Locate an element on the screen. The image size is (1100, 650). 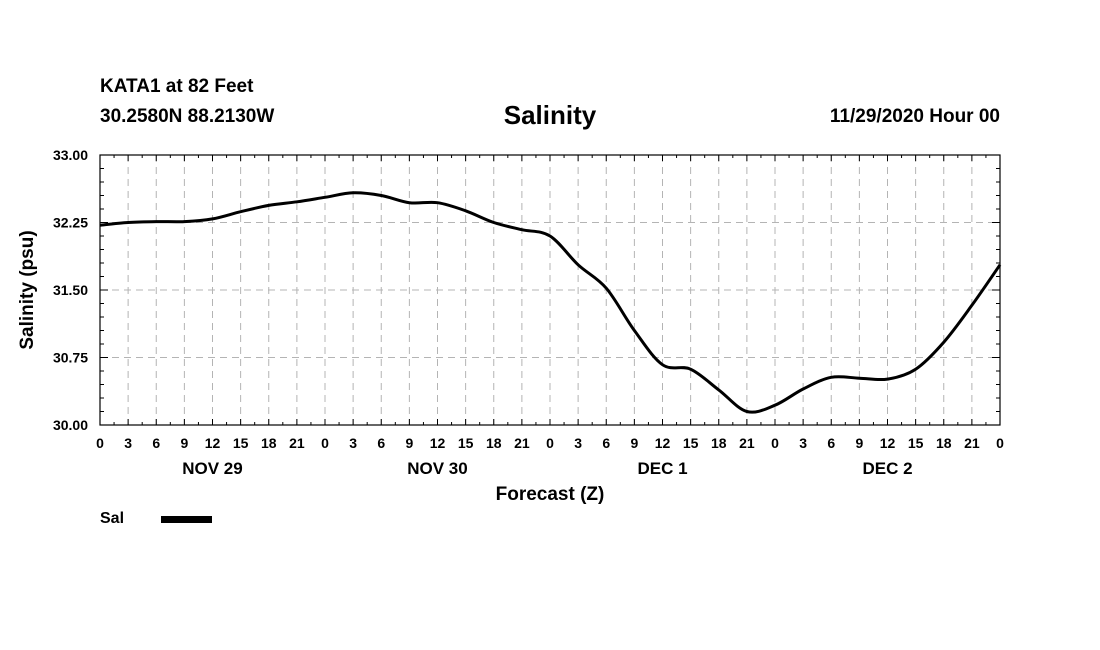
day-label: DEC 2 is located at coordinates (887, 468).